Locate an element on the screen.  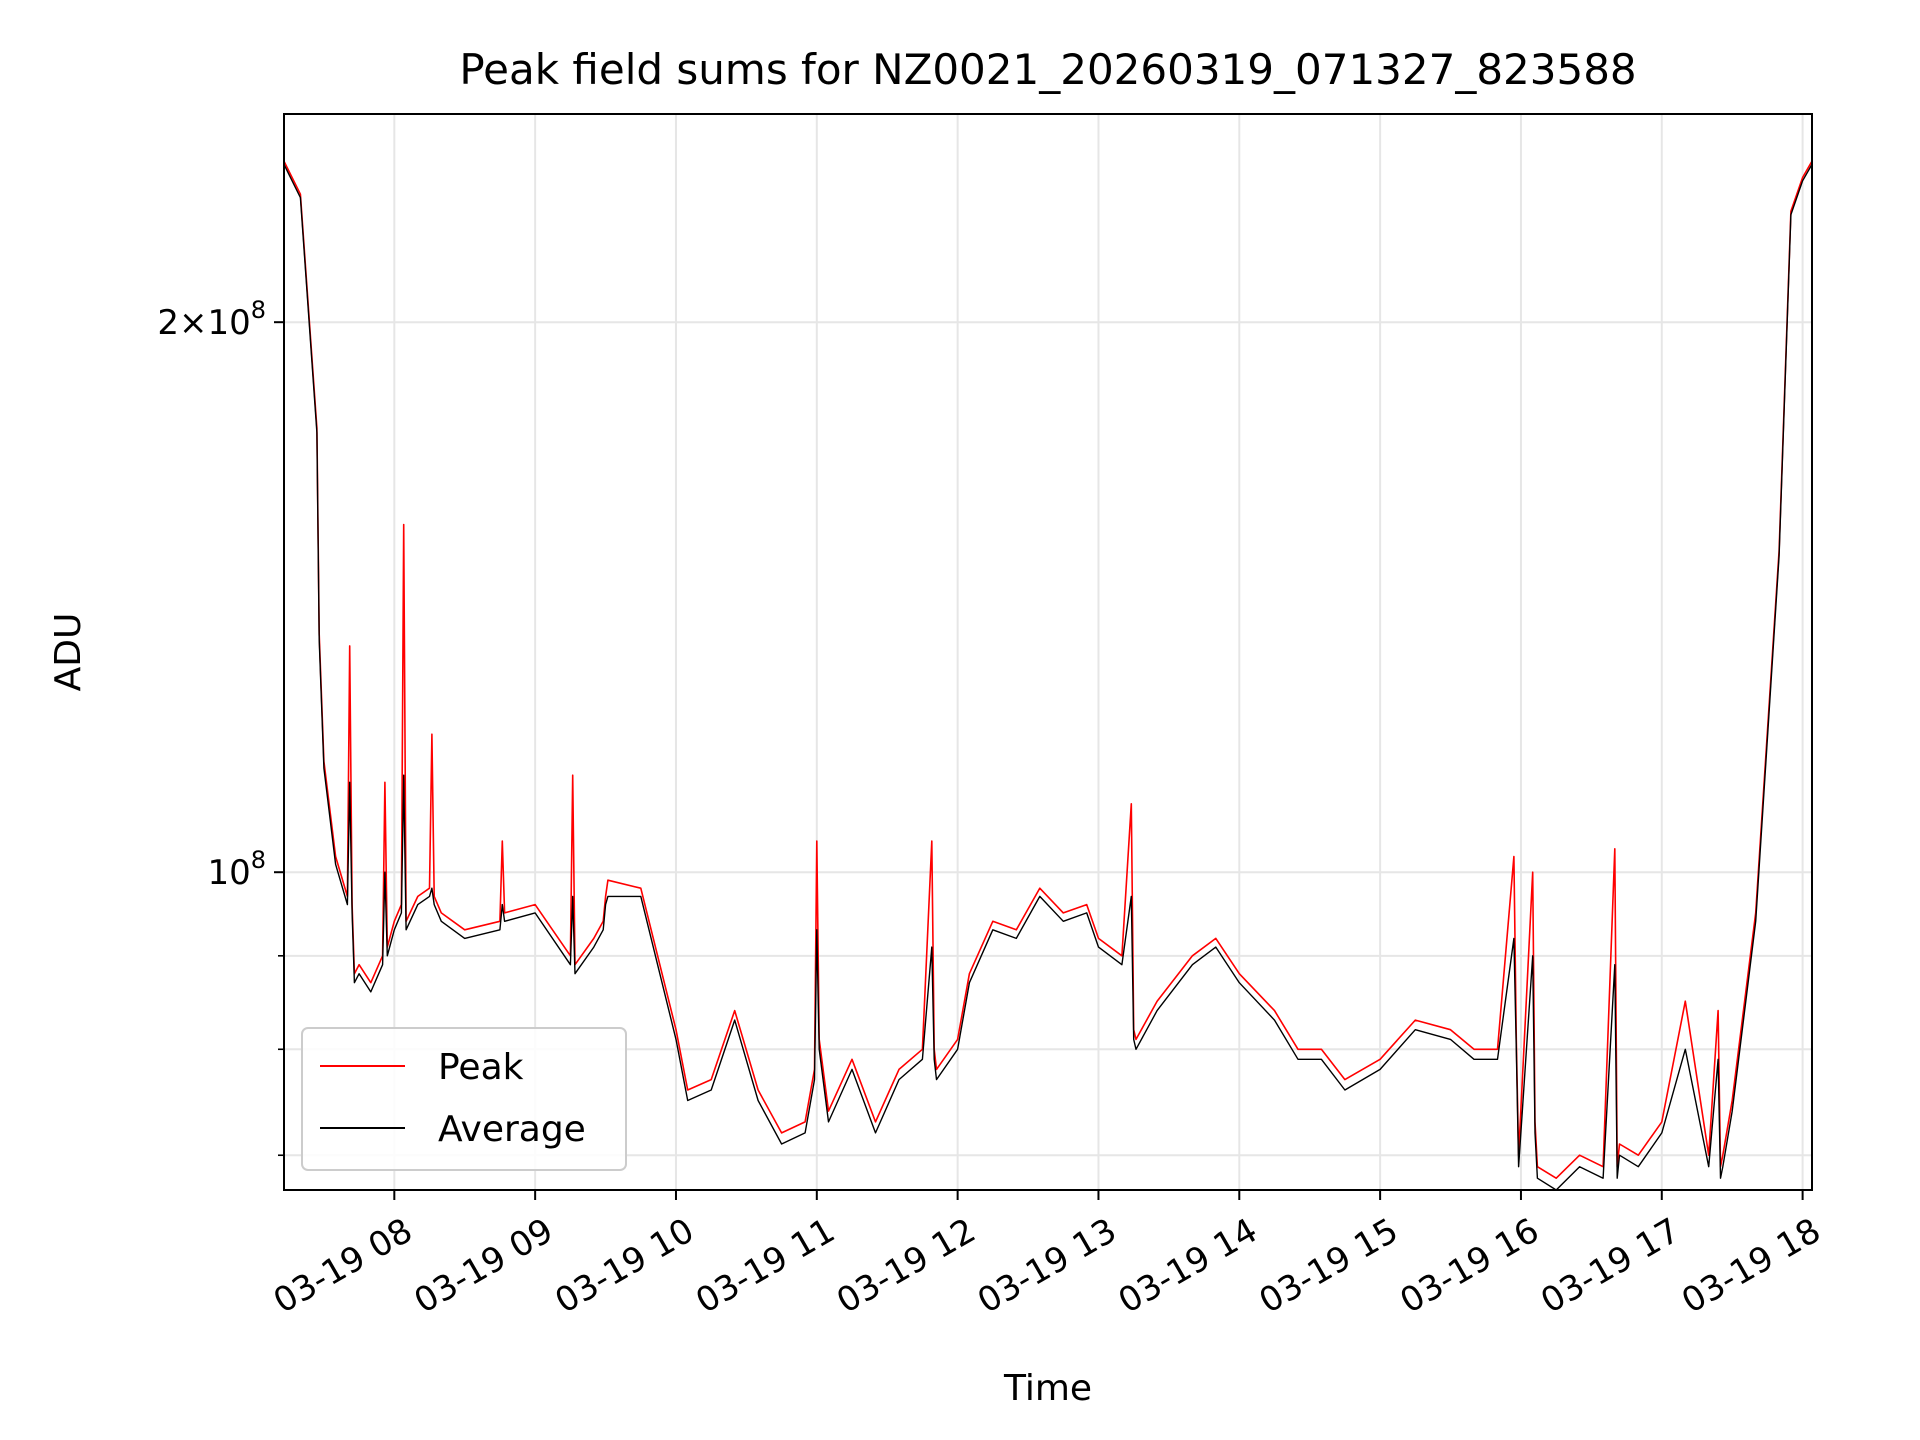
legend-box is located at coordinates (464, 1099).